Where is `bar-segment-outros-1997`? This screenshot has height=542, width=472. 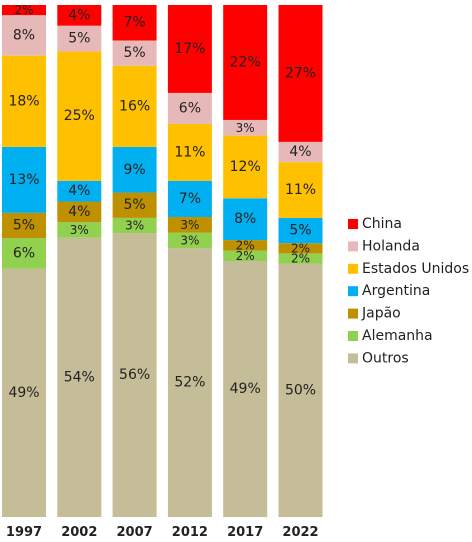 bar-segment-outros-1997 is located at coordinates (24, 392).